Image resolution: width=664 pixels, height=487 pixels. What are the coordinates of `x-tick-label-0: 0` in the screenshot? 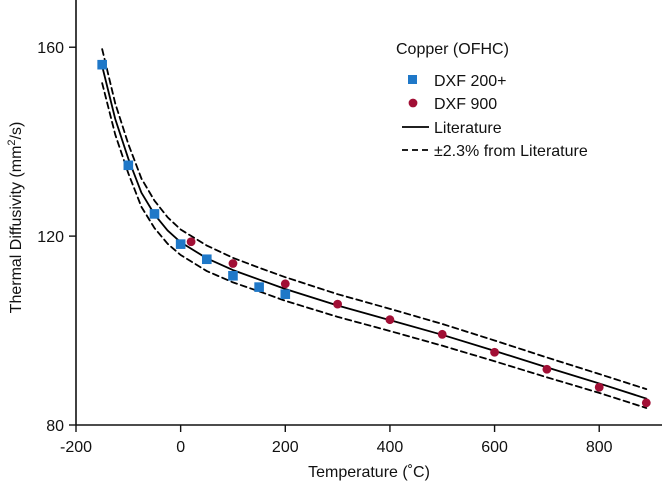 It's located at (180, 447).